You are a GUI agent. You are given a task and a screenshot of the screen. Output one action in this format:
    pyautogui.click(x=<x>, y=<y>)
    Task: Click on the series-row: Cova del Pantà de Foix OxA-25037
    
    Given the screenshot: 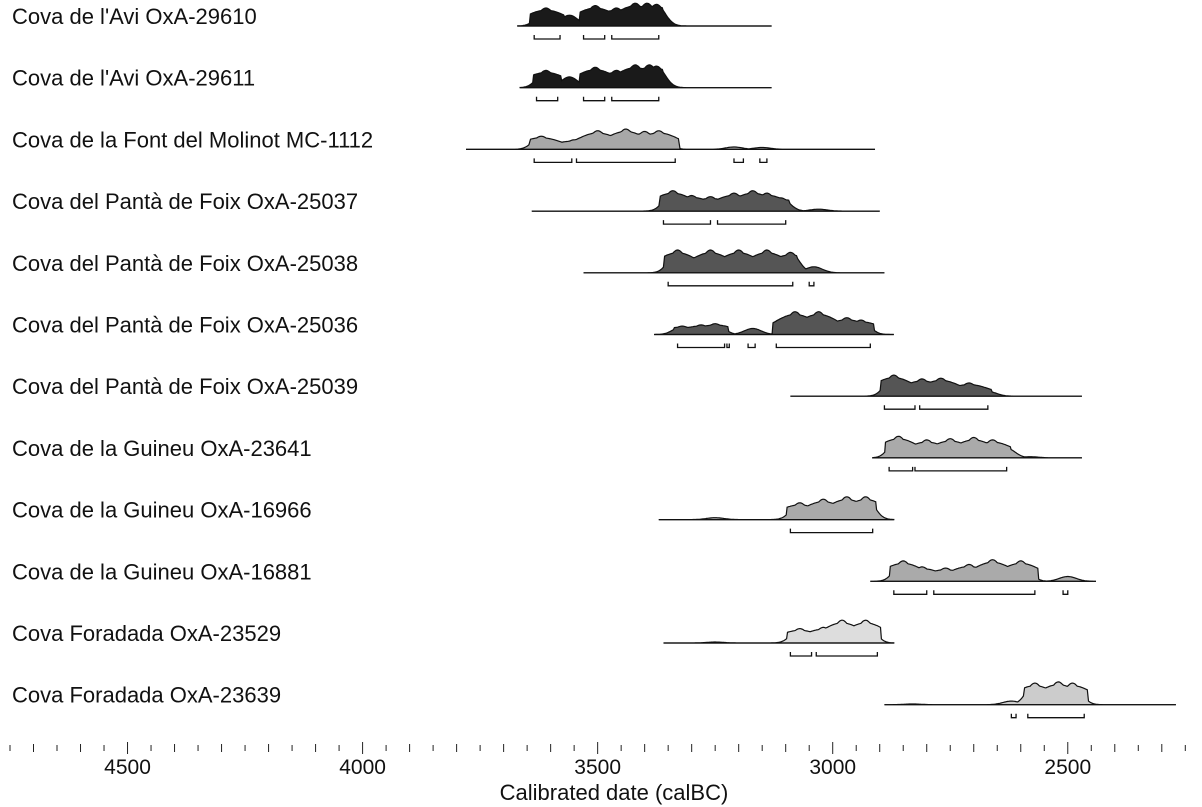 What is the action you would take?
    pyautogui.click(x=446, y=207)
    